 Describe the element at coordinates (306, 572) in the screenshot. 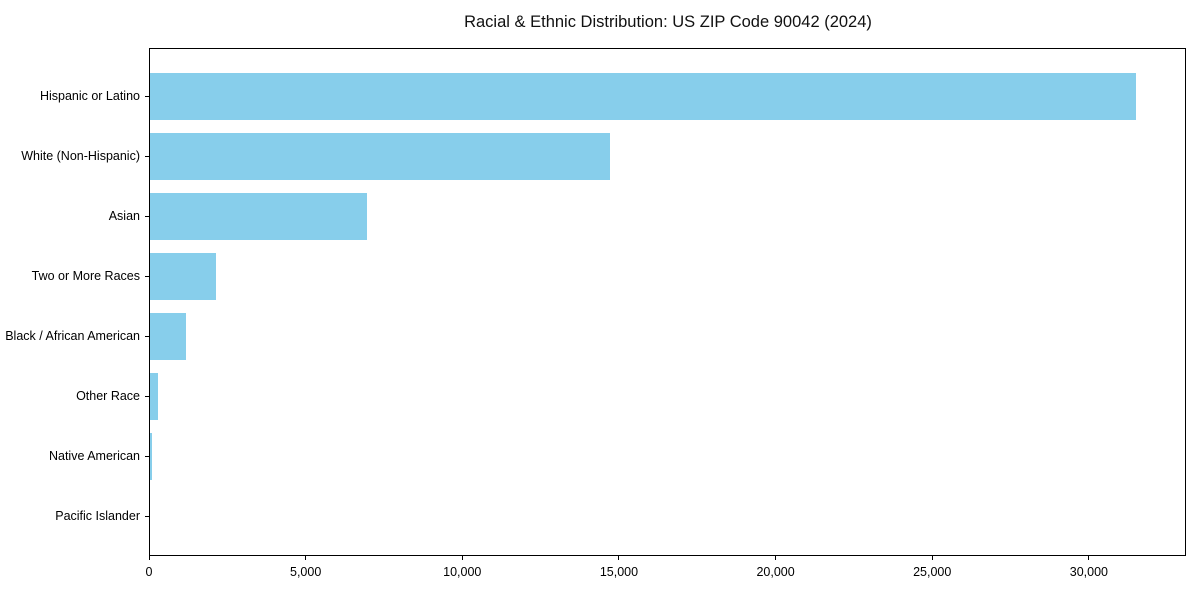

I see `x-tick-label-5000: 5,000` at that location.